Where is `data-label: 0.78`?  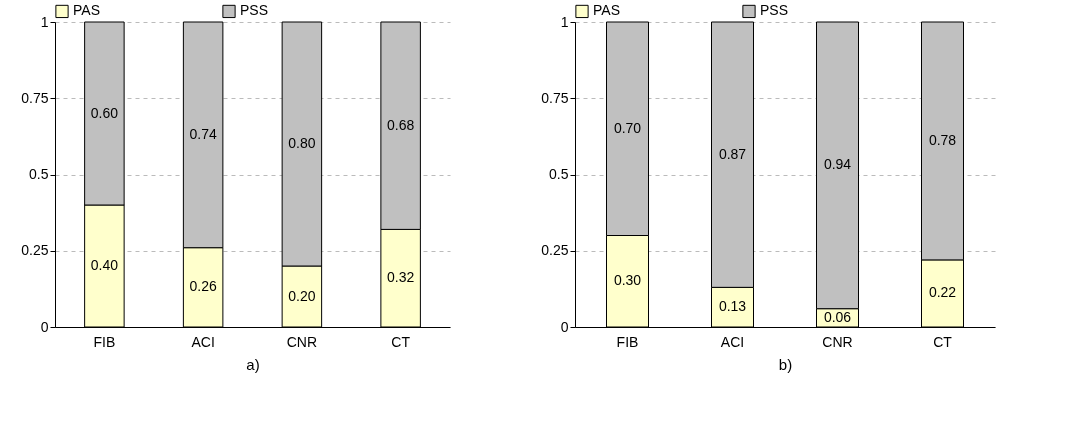 data-label: 0.78 is located at coordinates (942, 139).